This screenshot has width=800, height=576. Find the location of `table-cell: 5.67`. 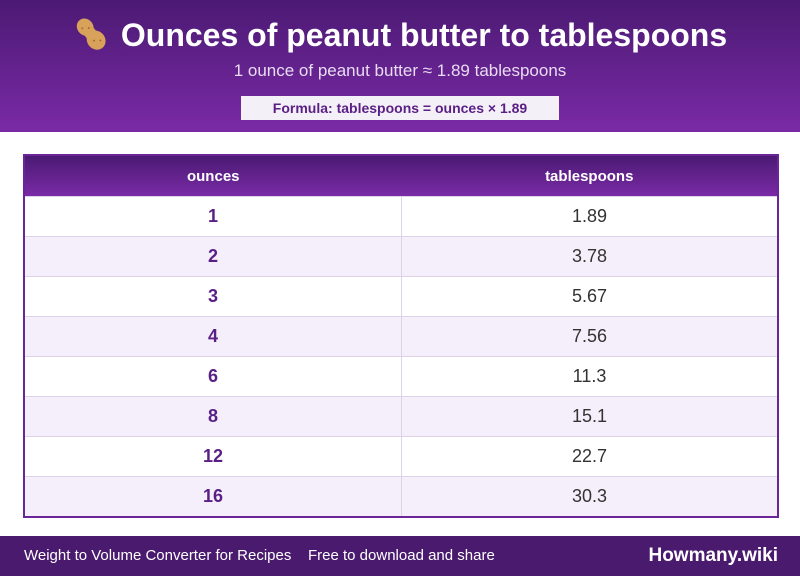

table-cell: 5.67 is located at coordinates (589, 296).